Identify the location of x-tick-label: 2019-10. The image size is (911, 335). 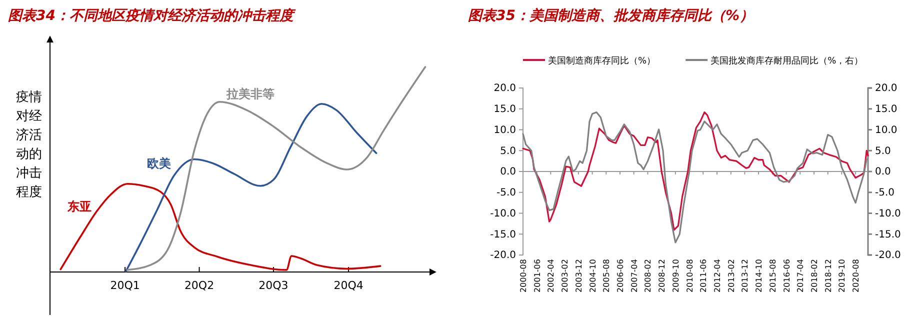
(842, 275).